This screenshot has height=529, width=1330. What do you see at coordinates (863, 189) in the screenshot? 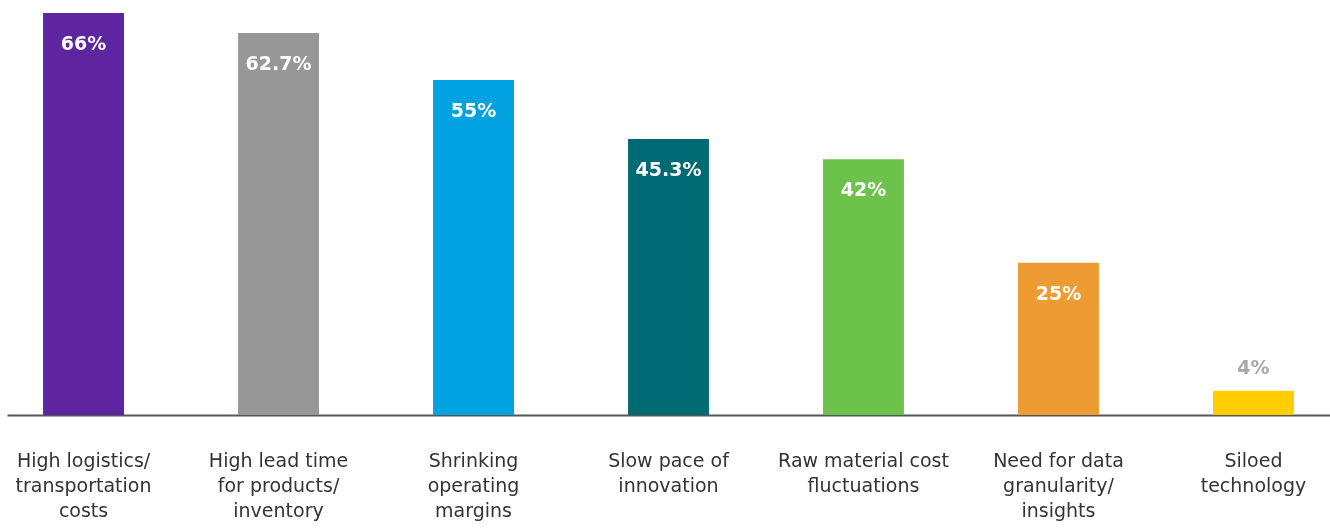
I see `data-label: 42%` at bounding box center [863, 189].